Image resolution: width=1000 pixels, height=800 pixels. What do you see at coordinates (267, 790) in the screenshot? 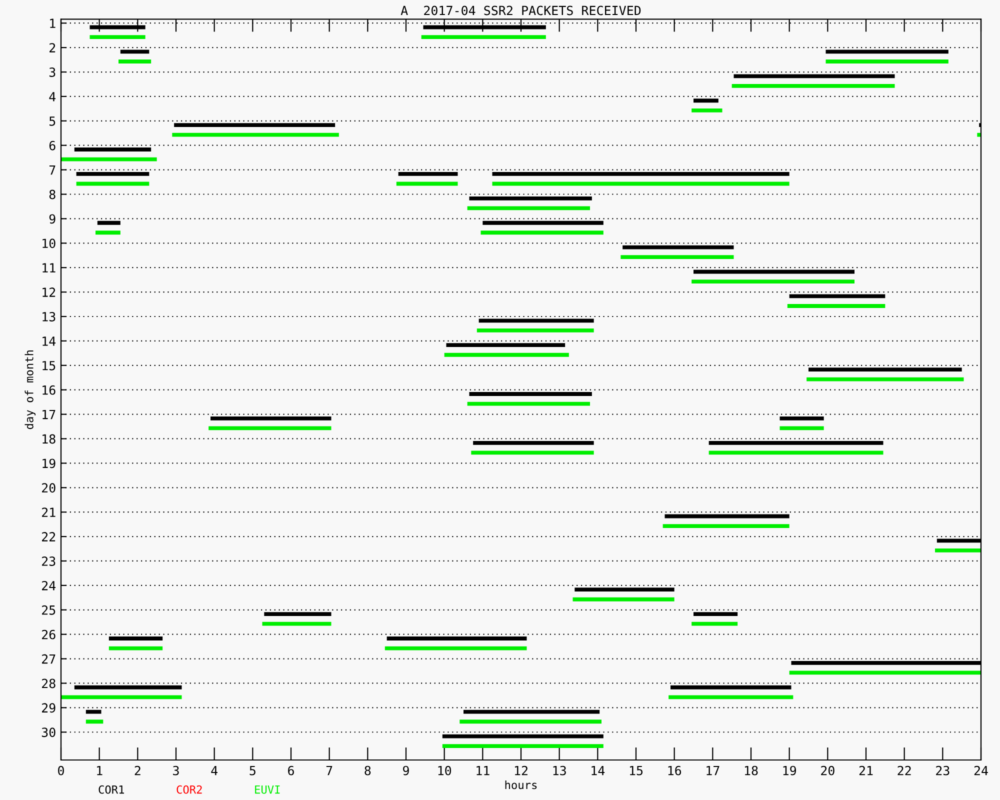
I see `text: EUVI` at bounding box center [267, 790].